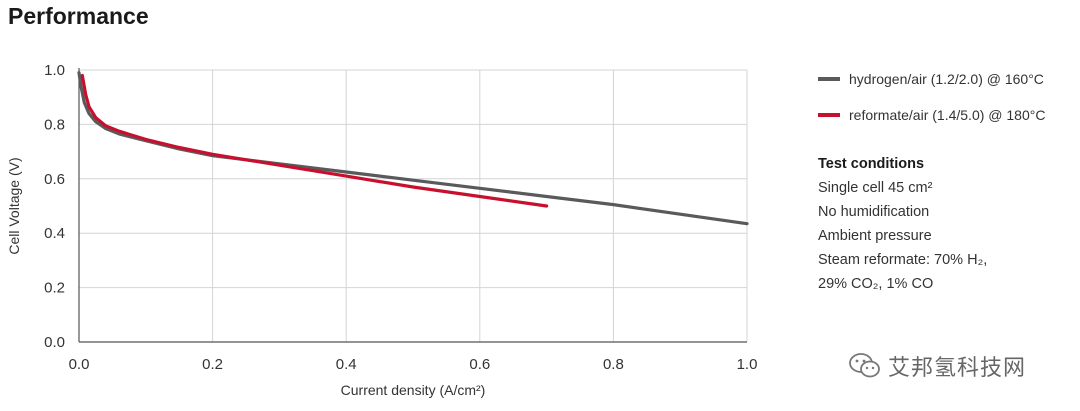  Describe the element at coordinates (54, 70) in the screenshot. I see `y-tick-label: 1.0` at that location.